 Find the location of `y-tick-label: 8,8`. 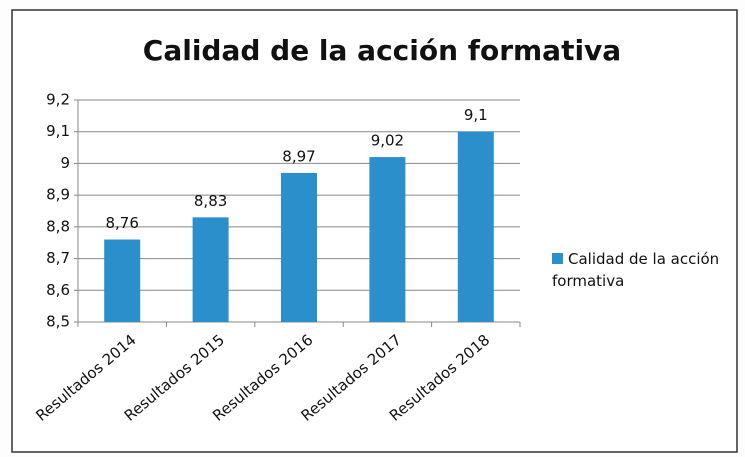

y-tick-label: 8,8 is located at coordinates (58, 226).